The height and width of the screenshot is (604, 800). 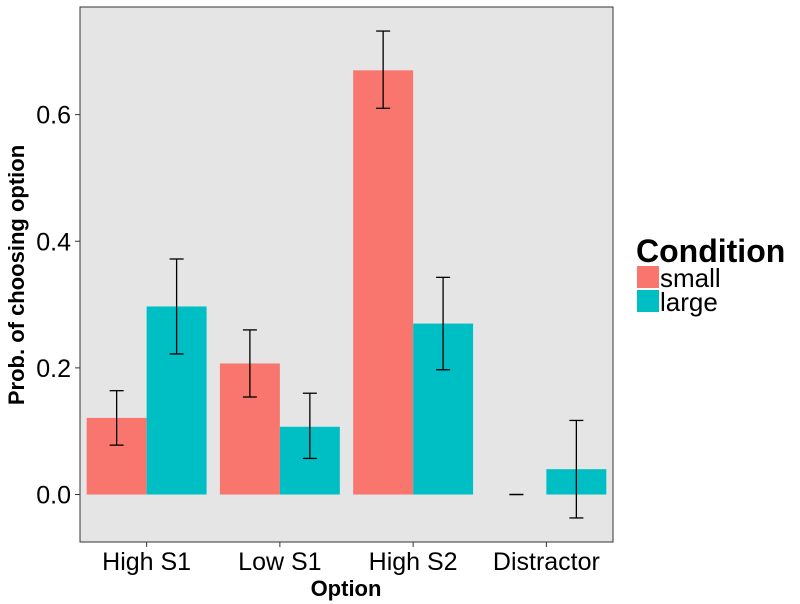 I want to click on legend-key-large, so click(x=648, y=301).